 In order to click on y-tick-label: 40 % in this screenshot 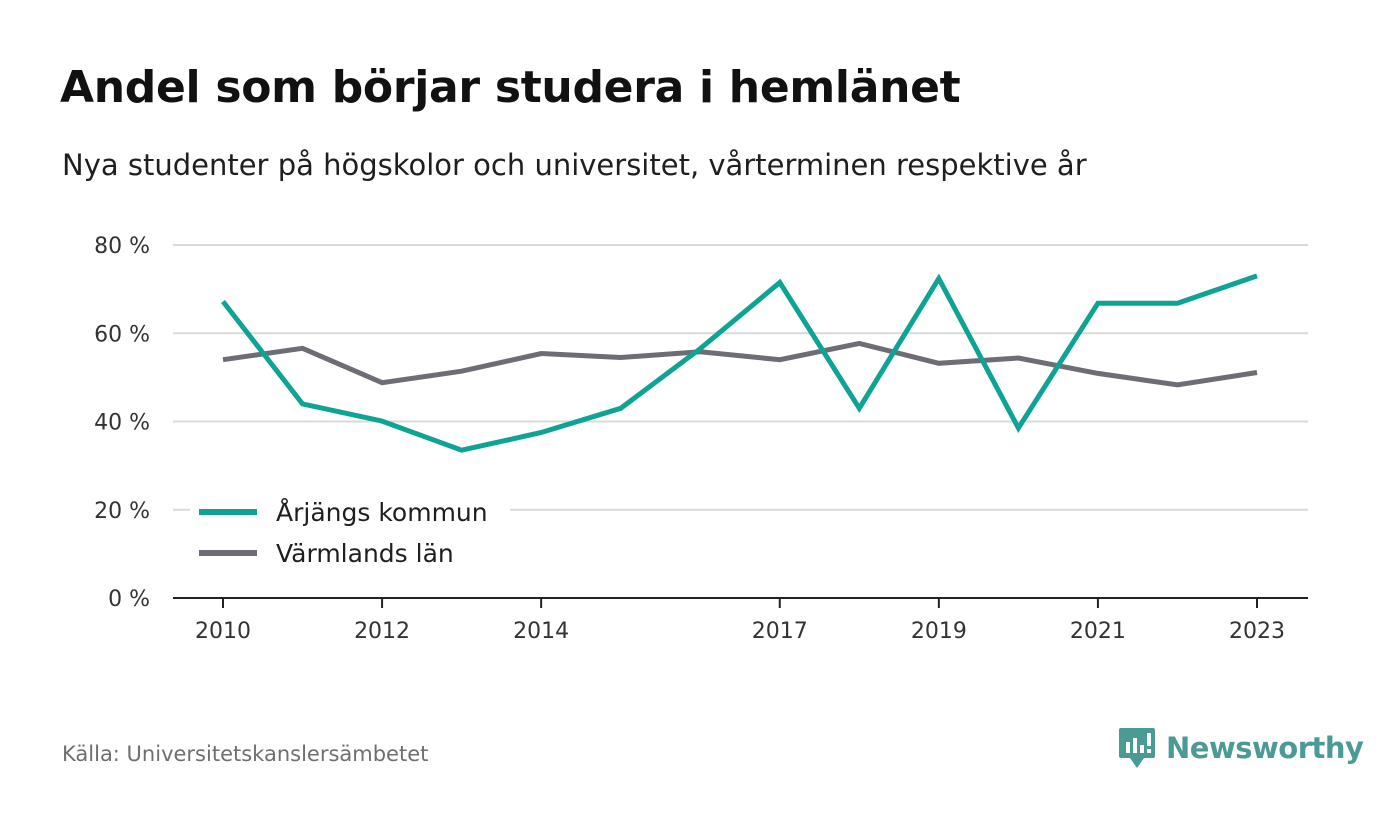, I will do `click(122, 423)`.